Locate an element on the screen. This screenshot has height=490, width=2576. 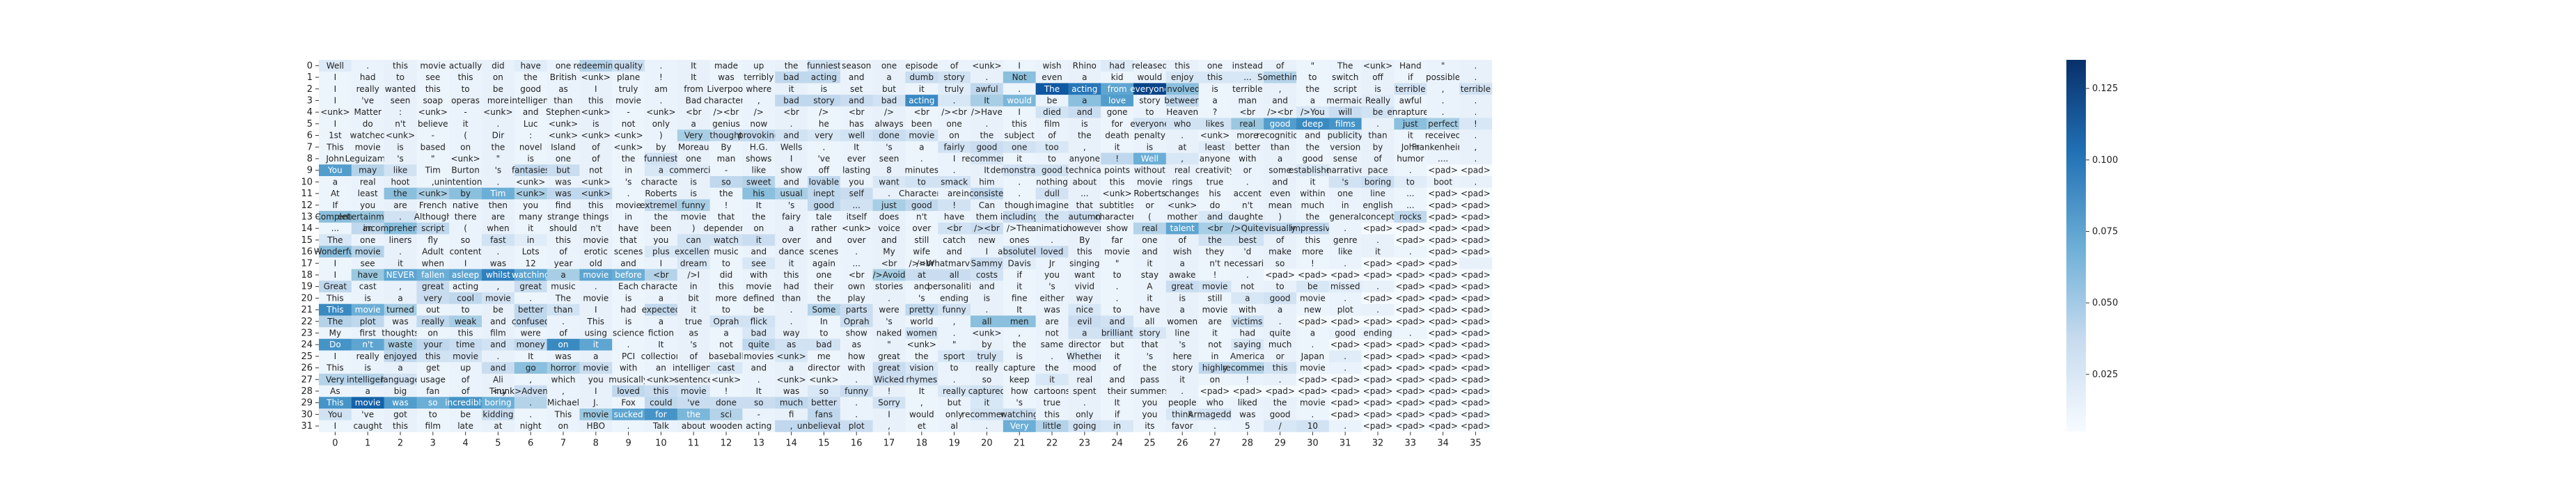
cell-token-label: of is located at coordinates (1280, 65).